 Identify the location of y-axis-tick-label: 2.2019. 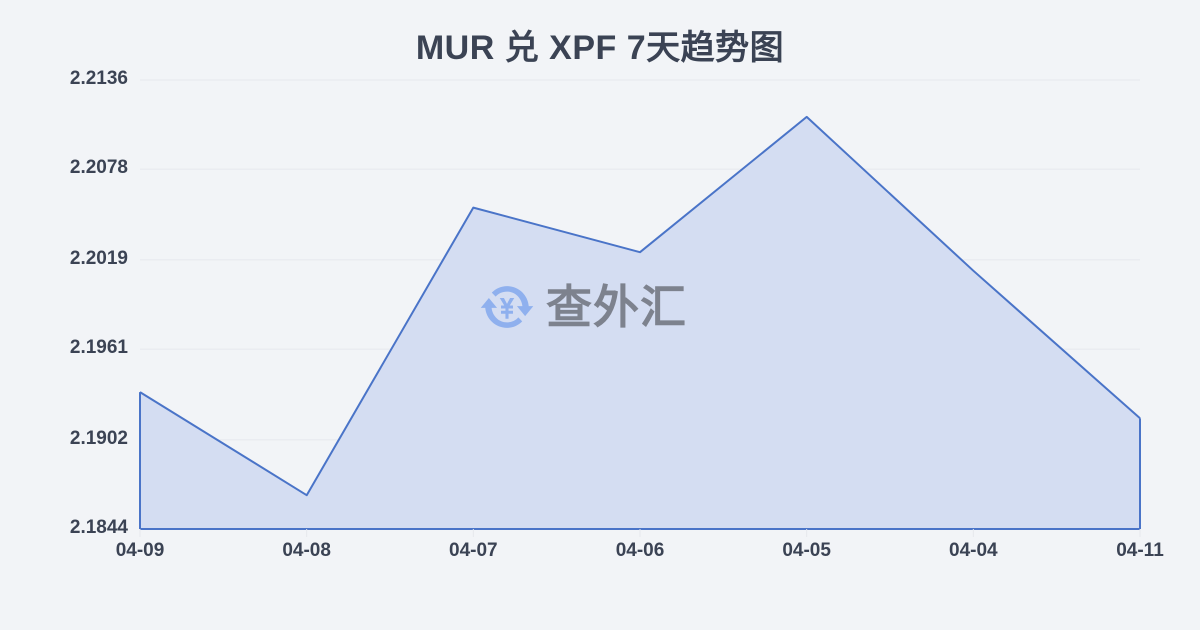
(98, 258).